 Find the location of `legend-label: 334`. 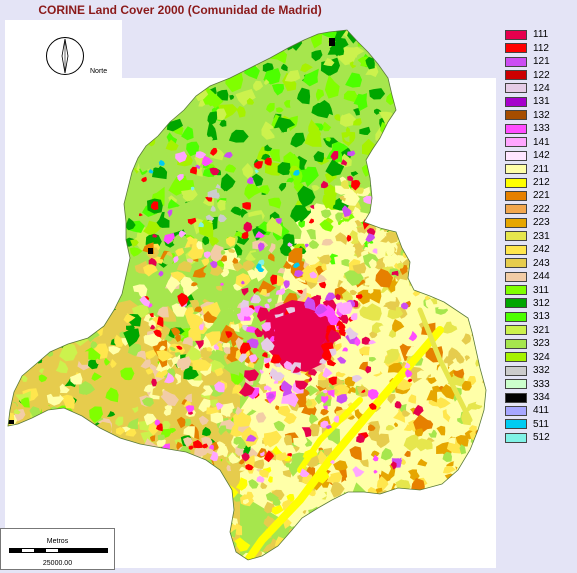

legend-label: 334 is located at coordinates (541, 398).